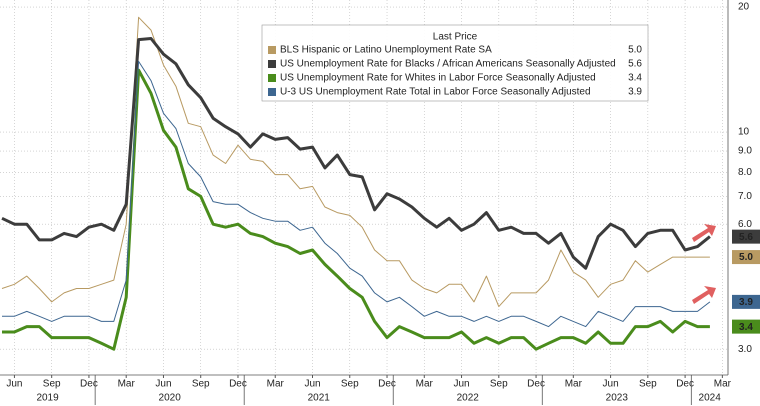  Describe the element at coordinates (710, 398) in the screenshot. I see `x-year-label: 2024` at that location.